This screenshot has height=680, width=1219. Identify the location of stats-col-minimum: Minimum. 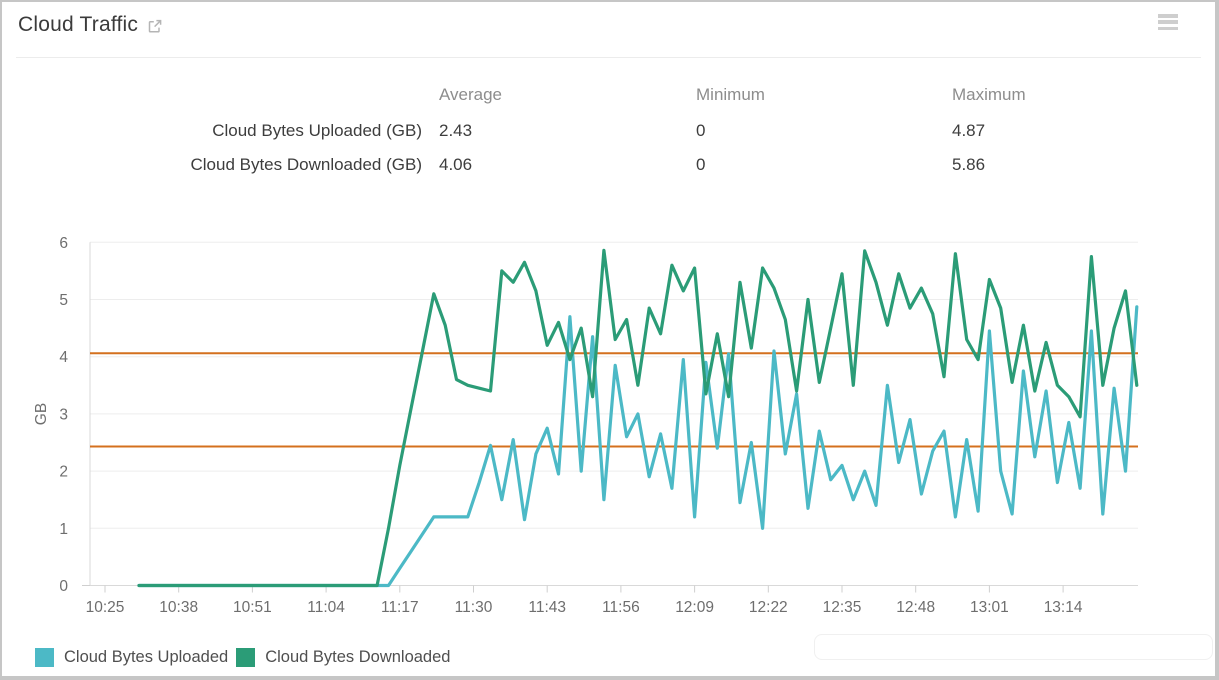
(730, 94).